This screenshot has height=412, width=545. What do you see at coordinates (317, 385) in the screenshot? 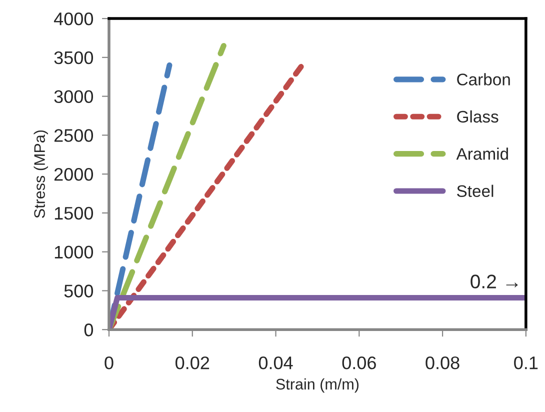
I see `x-axis-title: Strain (m/m)` at bounding box center [317, 385].